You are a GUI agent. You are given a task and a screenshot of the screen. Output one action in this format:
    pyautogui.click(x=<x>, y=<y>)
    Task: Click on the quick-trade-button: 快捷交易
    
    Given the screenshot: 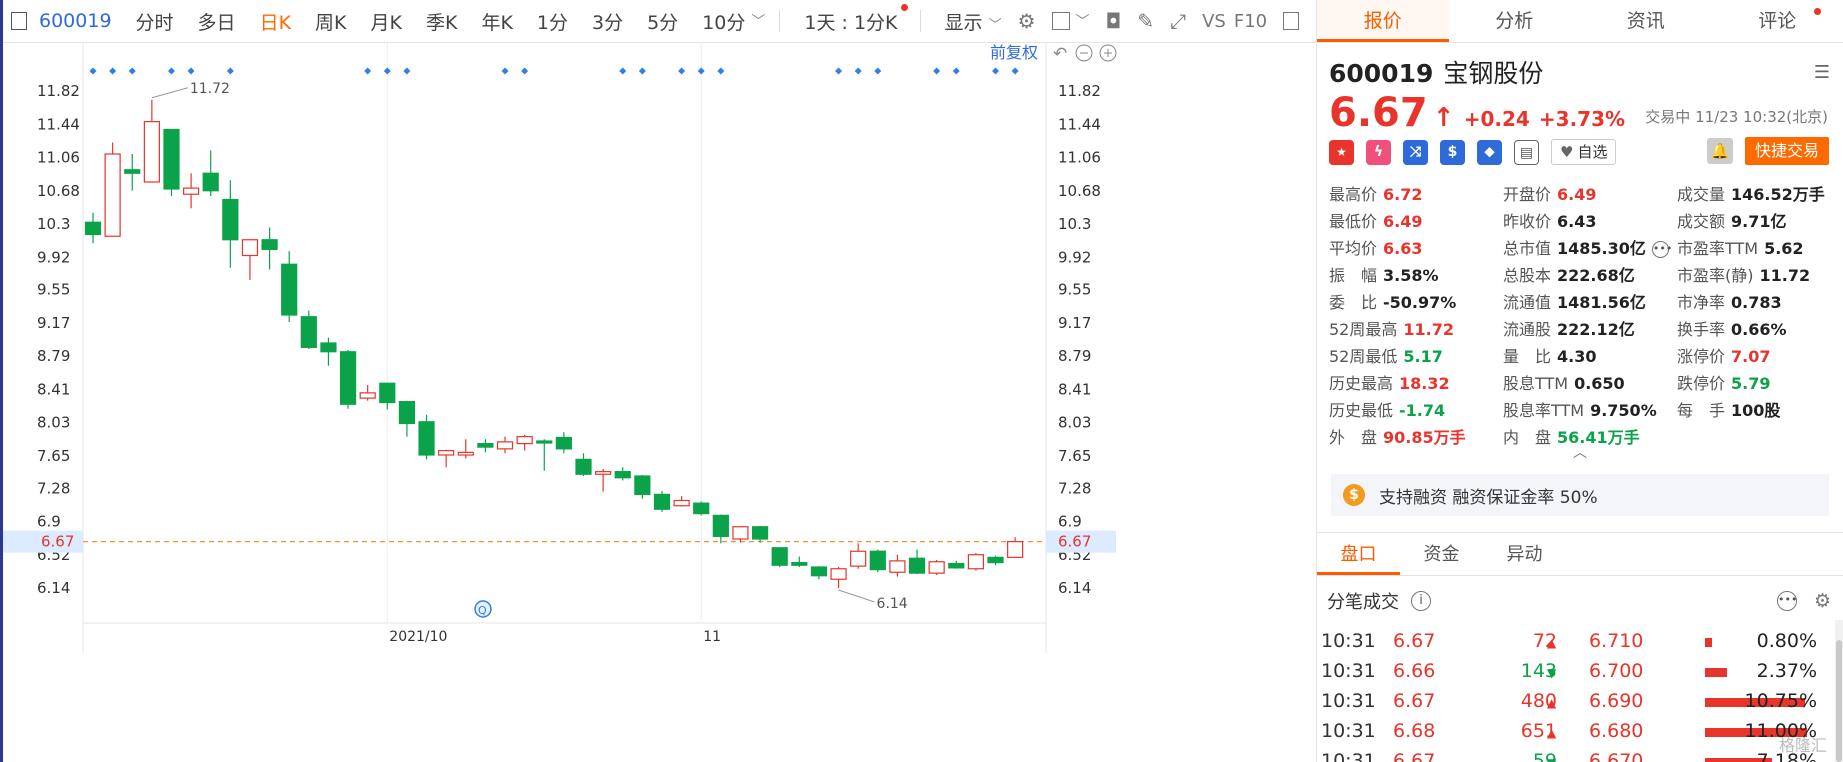 What is the action you would take?
    pyautogui.click(x=1787, y=151)
    